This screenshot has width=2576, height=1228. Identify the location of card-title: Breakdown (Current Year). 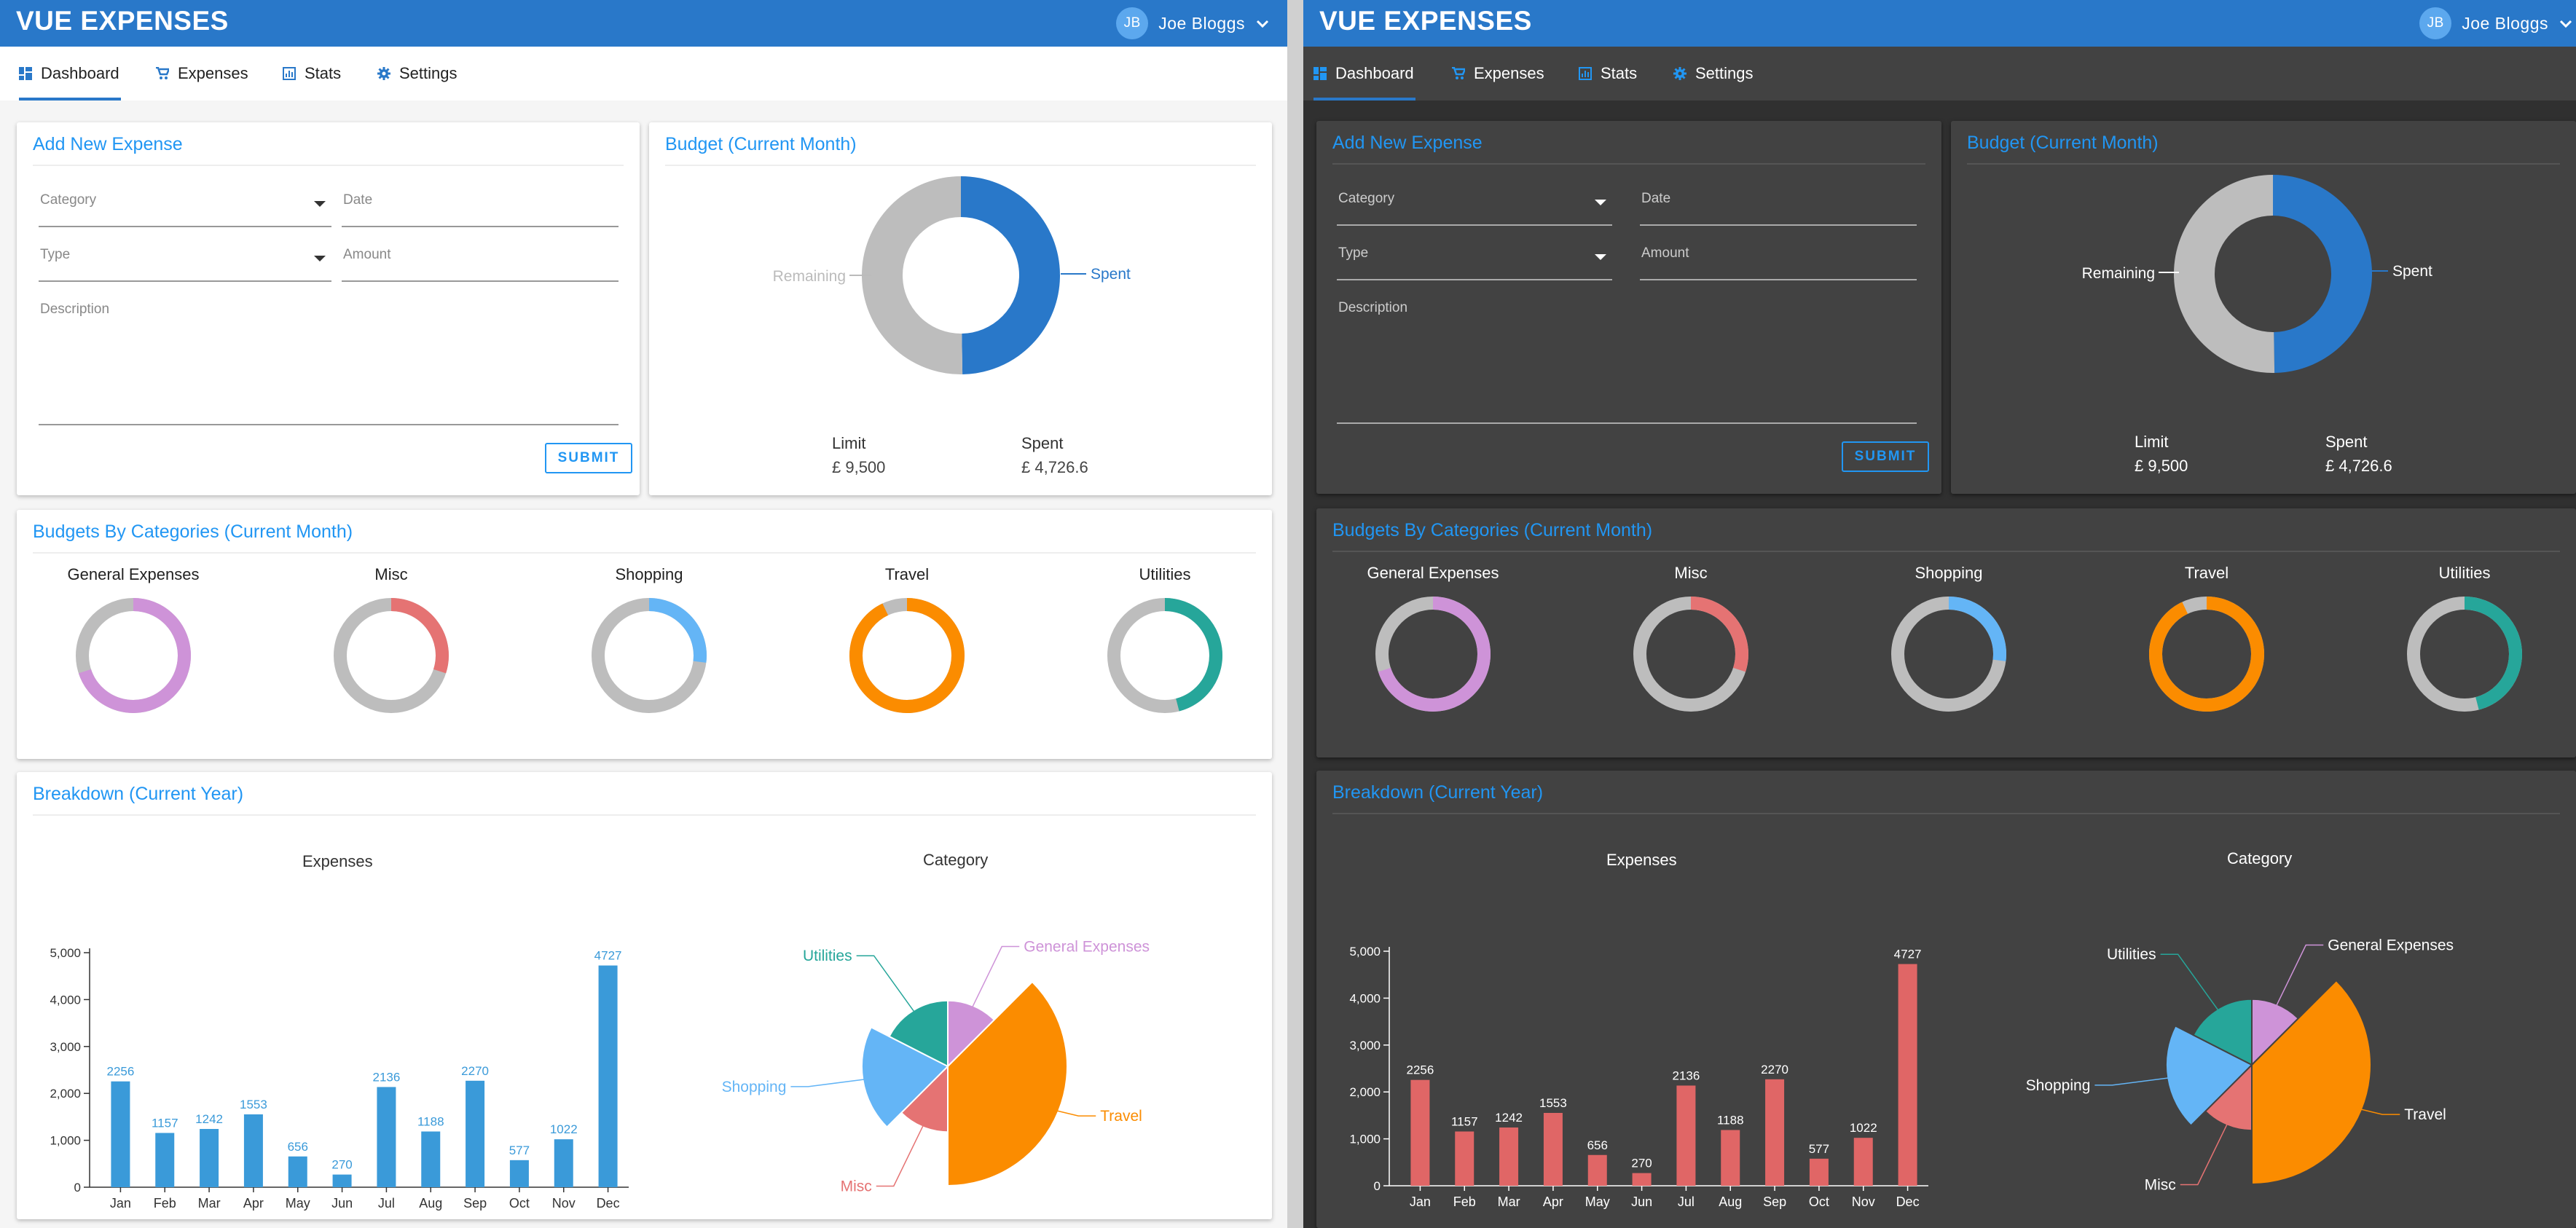
(1438, 792).